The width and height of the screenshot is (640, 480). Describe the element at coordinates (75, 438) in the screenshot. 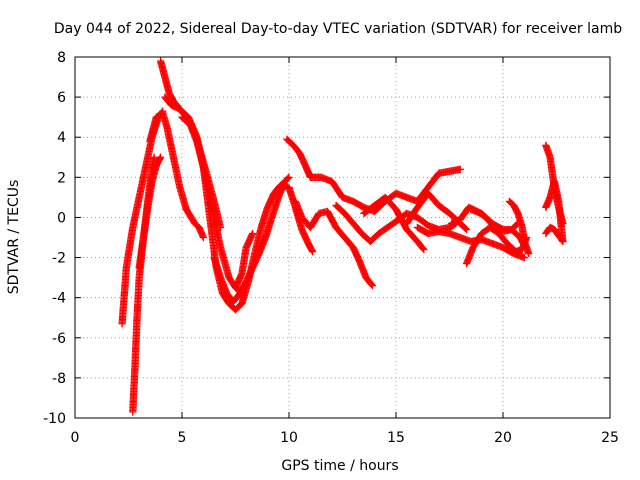

I see `x-tick-label: 0` at that location.